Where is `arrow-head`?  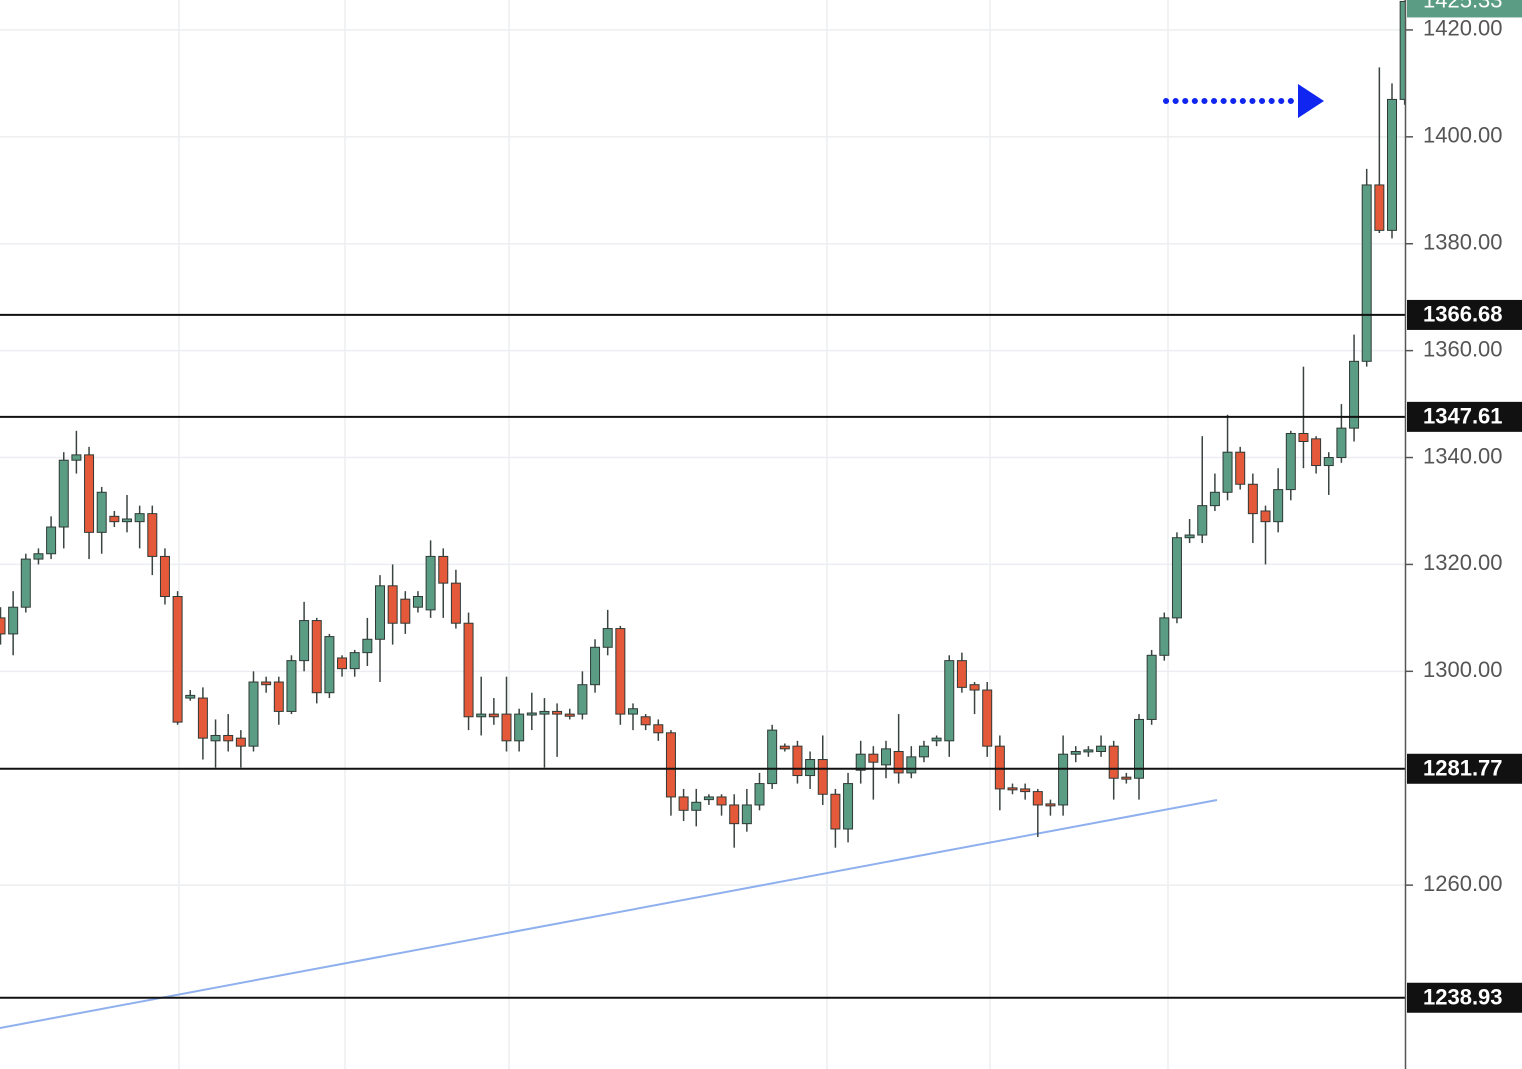 arrow-head is located at coordinates (1311, 101).